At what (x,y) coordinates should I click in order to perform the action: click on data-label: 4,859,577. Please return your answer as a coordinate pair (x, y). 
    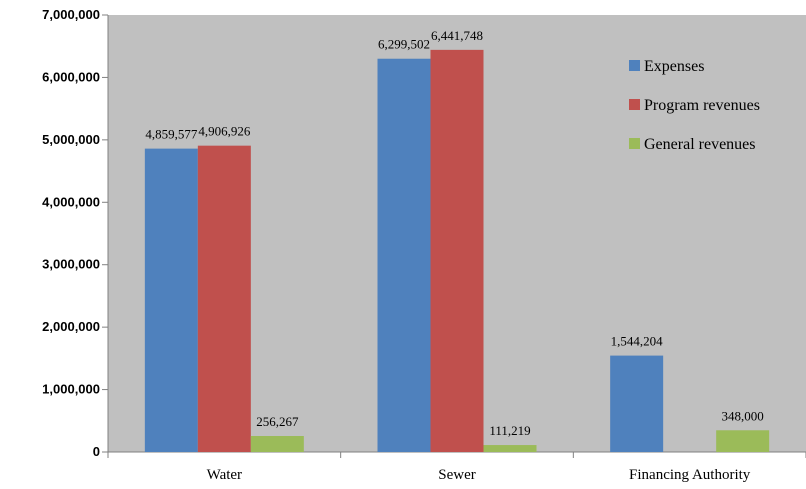
    Looking at the image, I should click on (171, 134).